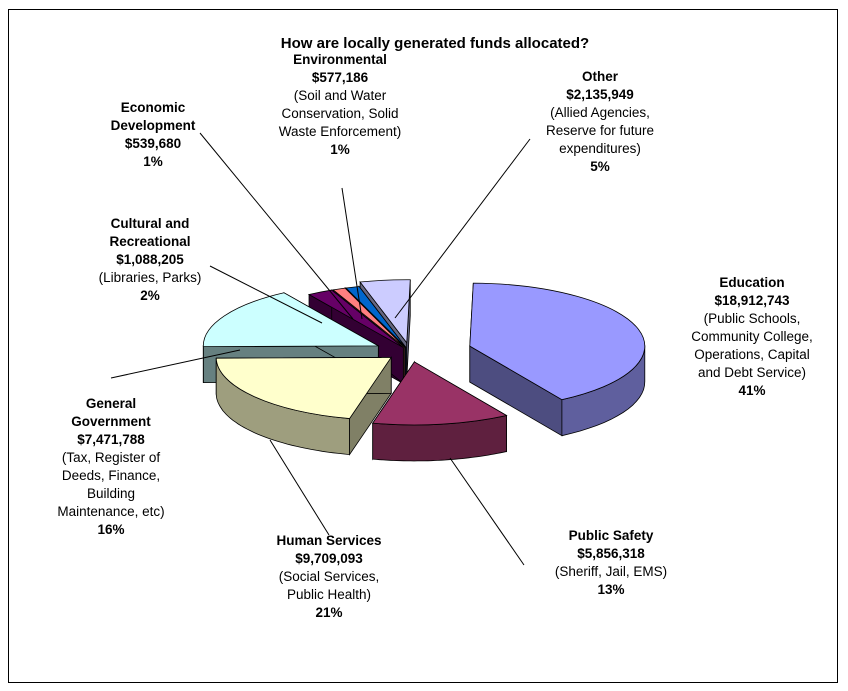 This screenshot has width=848, height=691. Describe the element at coordinates (600, 130) in the screenshot. I see `slice-detail: Reserve for future` at that location.